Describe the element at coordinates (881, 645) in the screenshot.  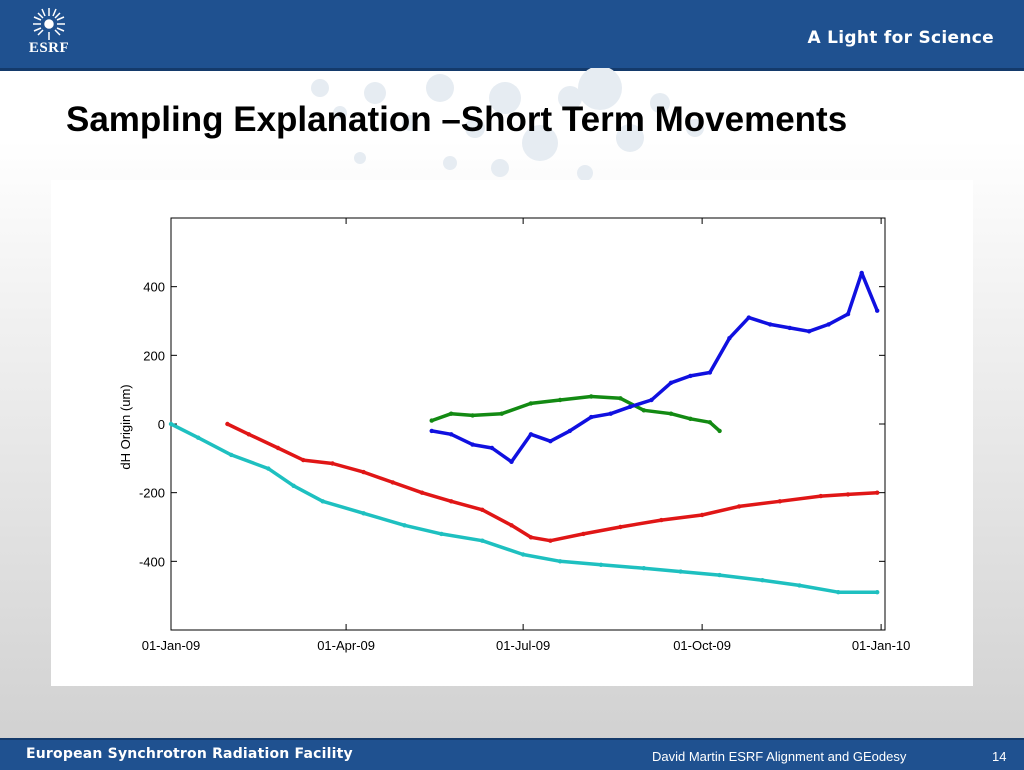
I see `x-tick-label: 01-Jan-10` at that location.